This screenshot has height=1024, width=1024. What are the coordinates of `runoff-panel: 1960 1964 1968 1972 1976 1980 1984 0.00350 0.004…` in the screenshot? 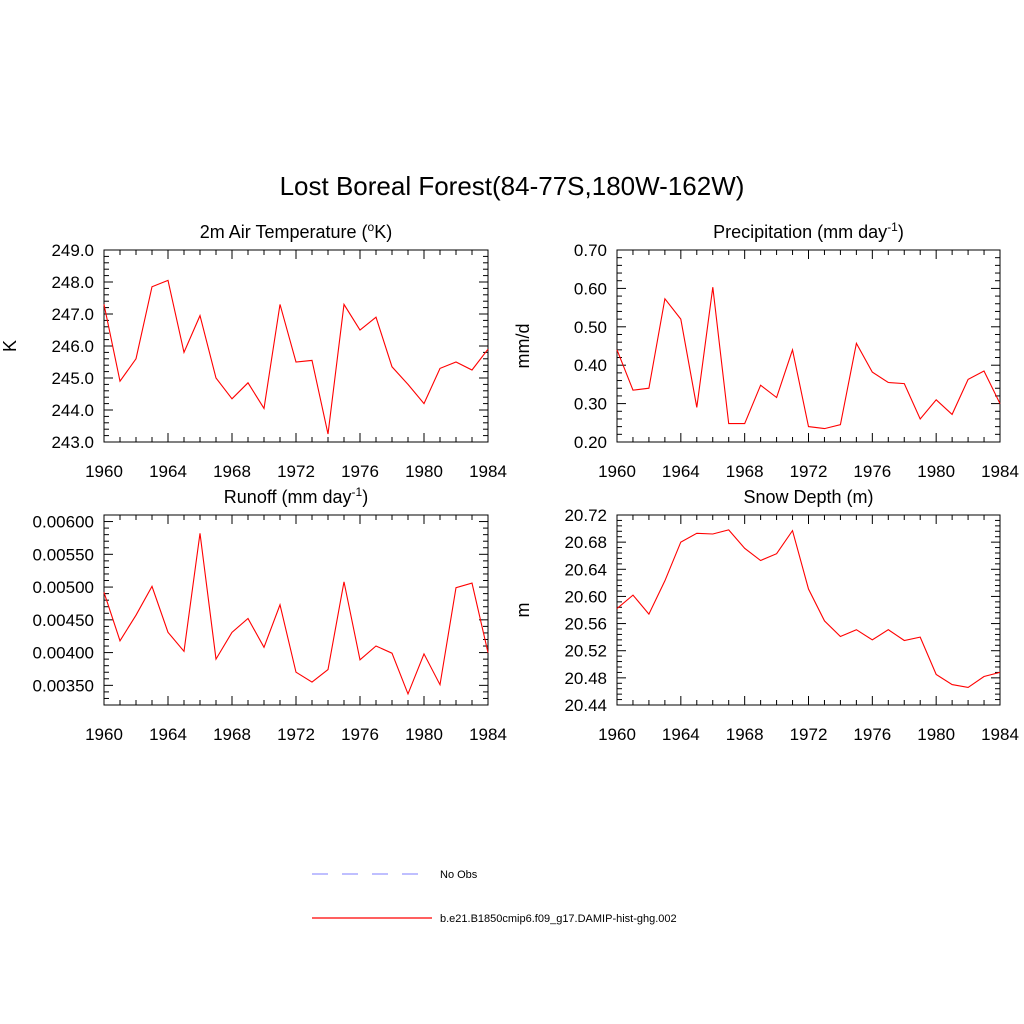 It's located at (270, 614).